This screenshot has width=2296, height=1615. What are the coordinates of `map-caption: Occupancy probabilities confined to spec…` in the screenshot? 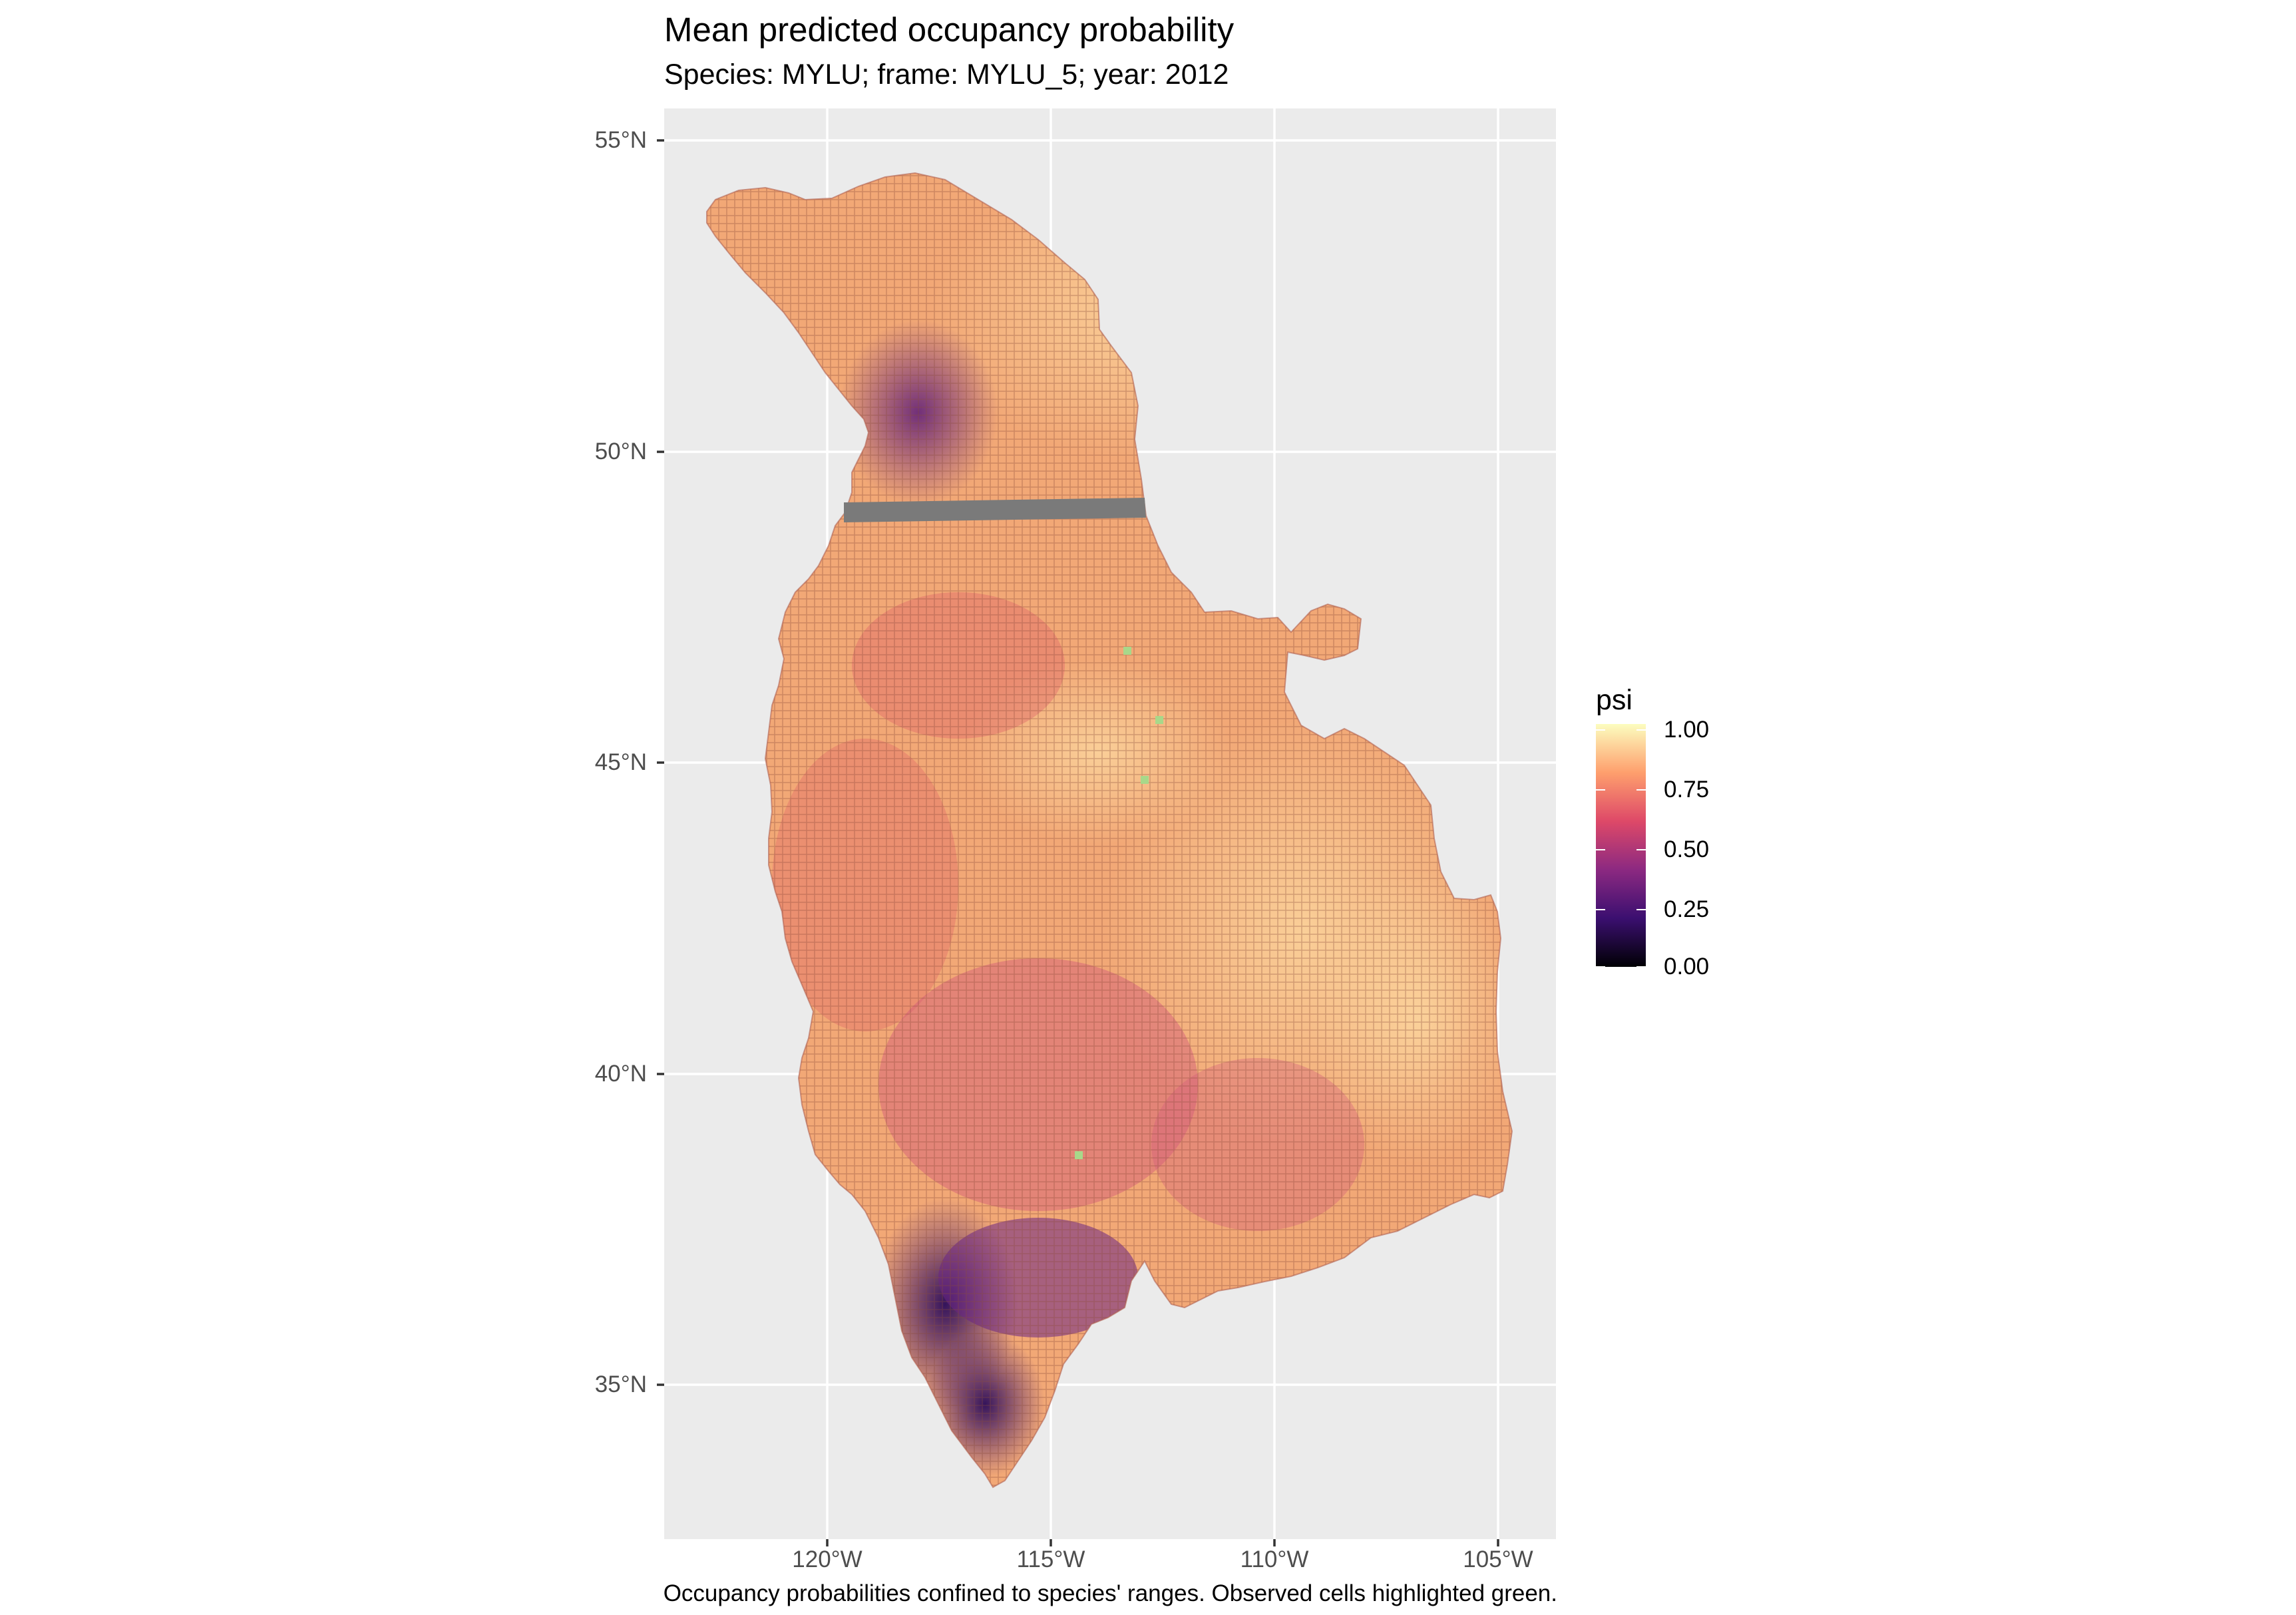 It's located at (1110, 1593).